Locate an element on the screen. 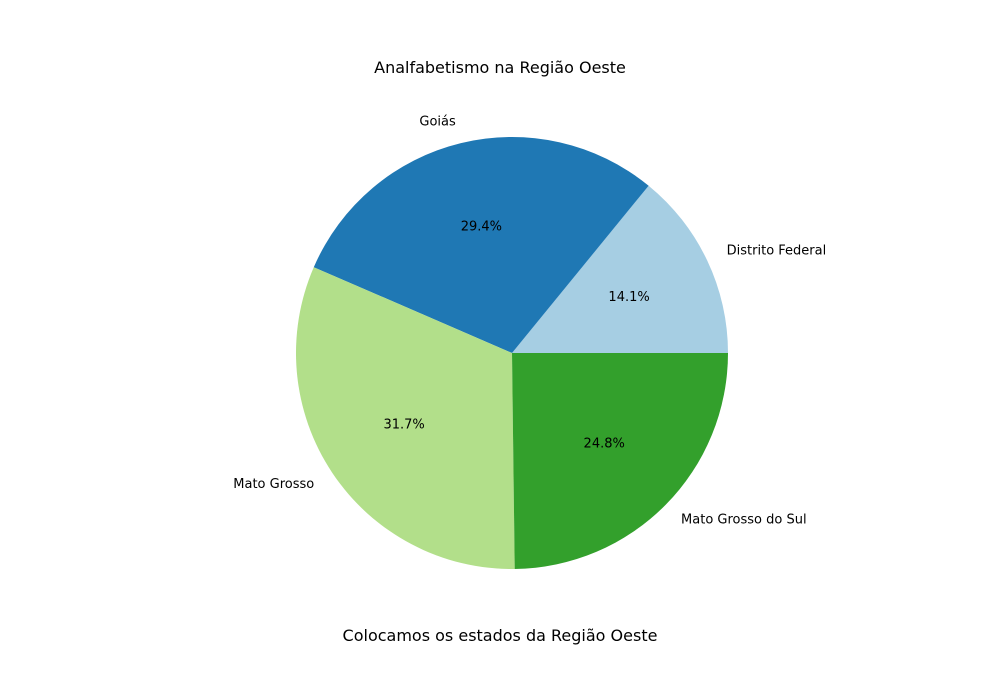 The height and width of the screenshot is (700, 1000). chart-caption: Colocamos os estados da Região Oeste is located at coordinates (500, 635).